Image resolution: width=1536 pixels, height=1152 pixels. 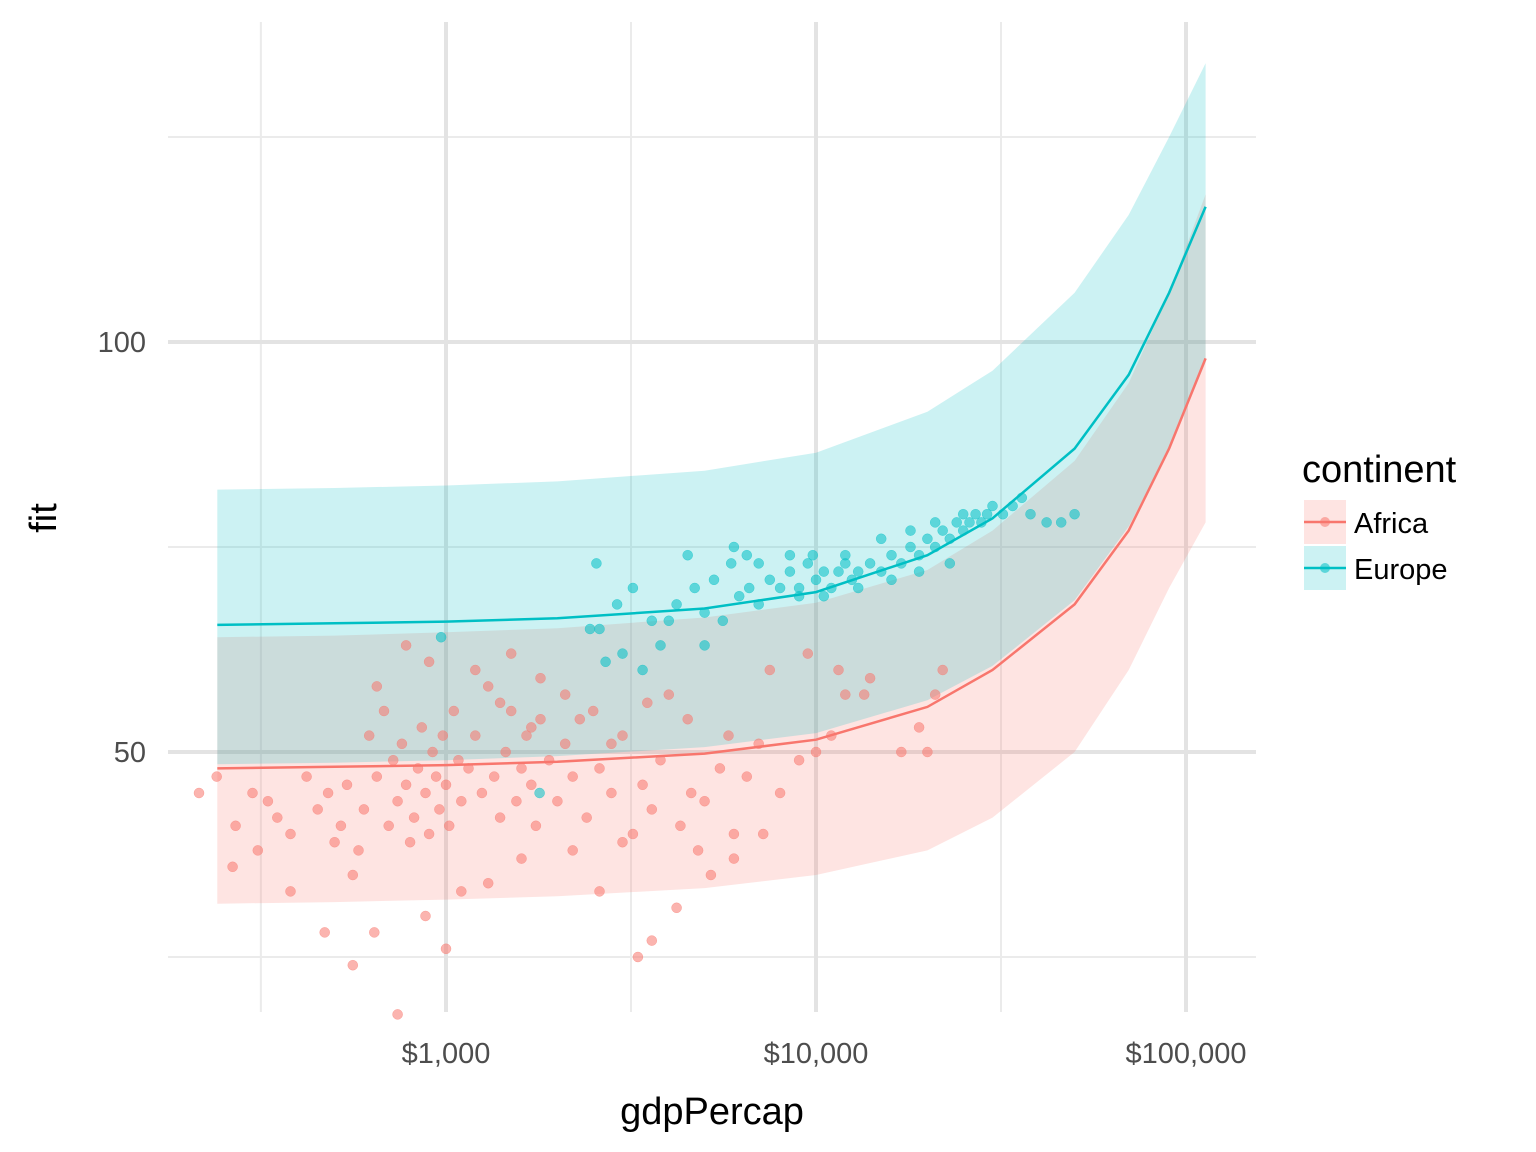 What do you see at coordinates (1401, 570) in the screenshot?
I see `legend-label-europe: Europe` at bounding box center [1401, 570].